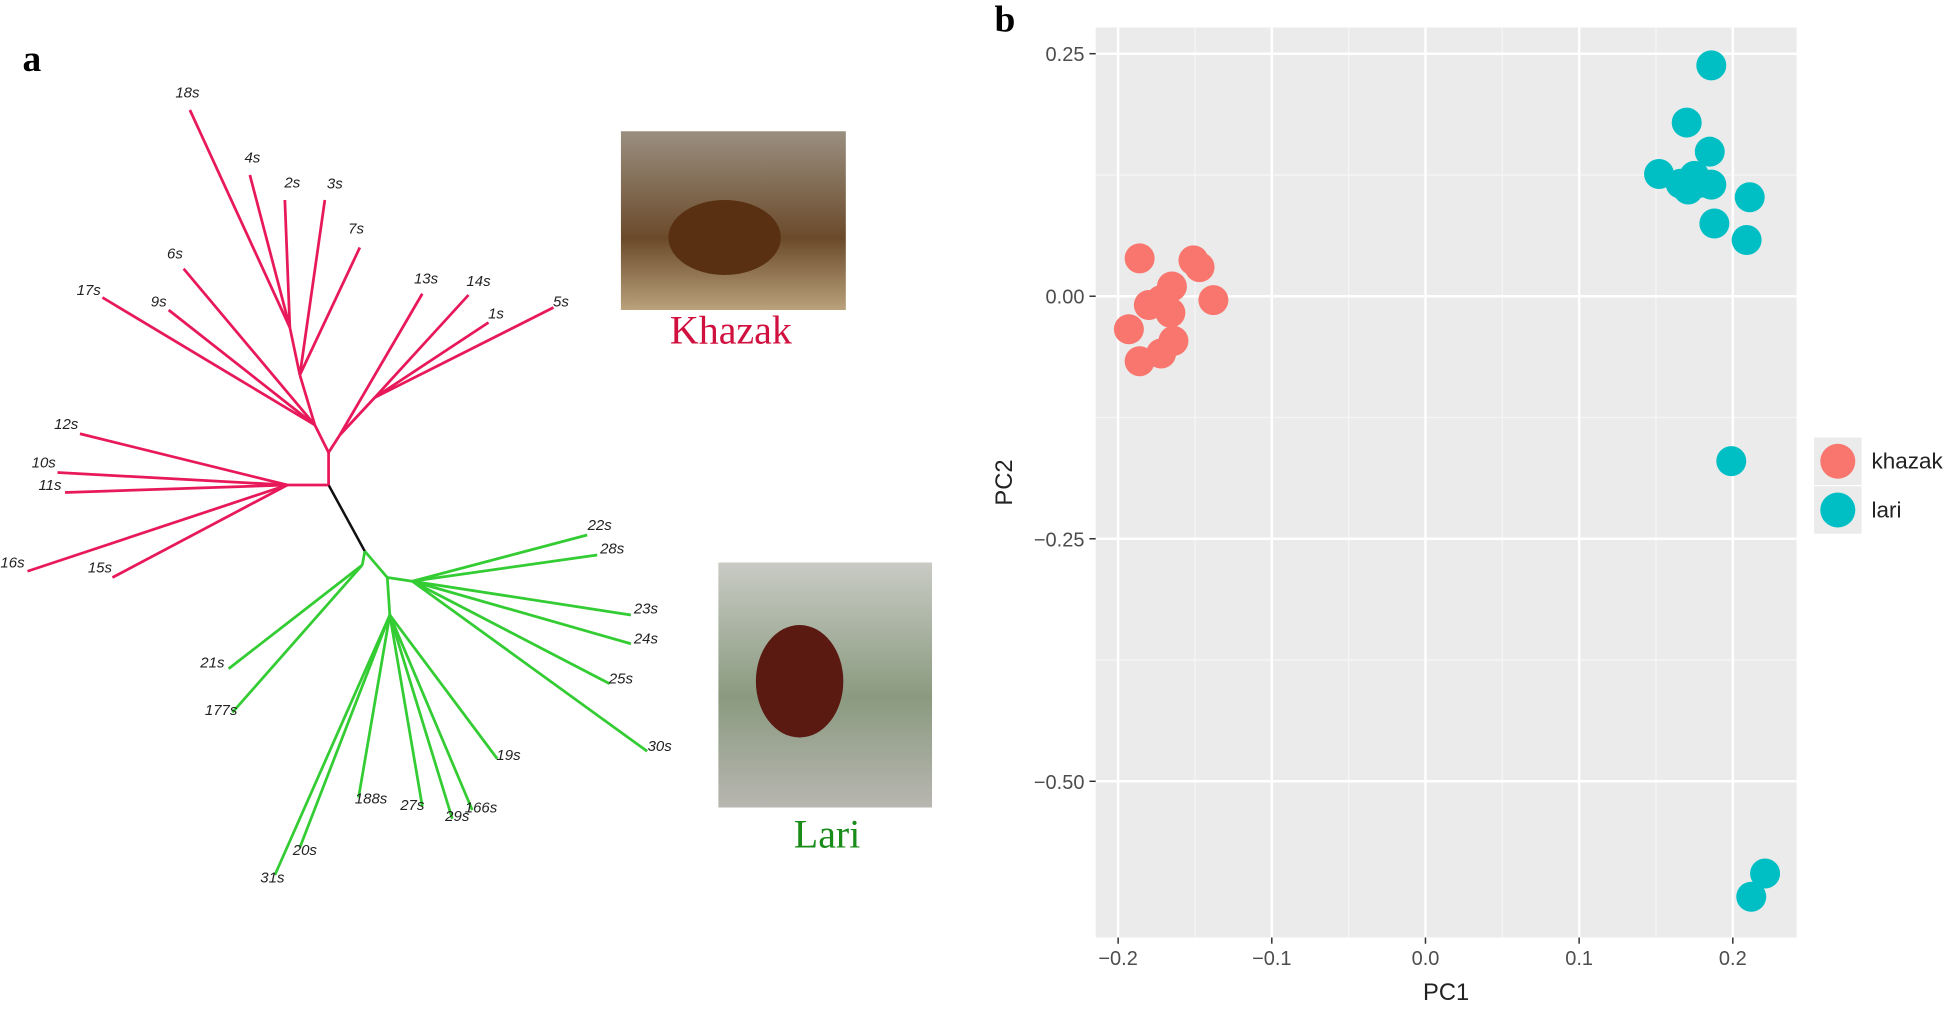 Image resolution: width=1959 pixels, height=1010 pixels. What do you see at coordinates (621, 679) in the screenshot?
I see `leaf-label: 25s` at bounding box center [621, 679].